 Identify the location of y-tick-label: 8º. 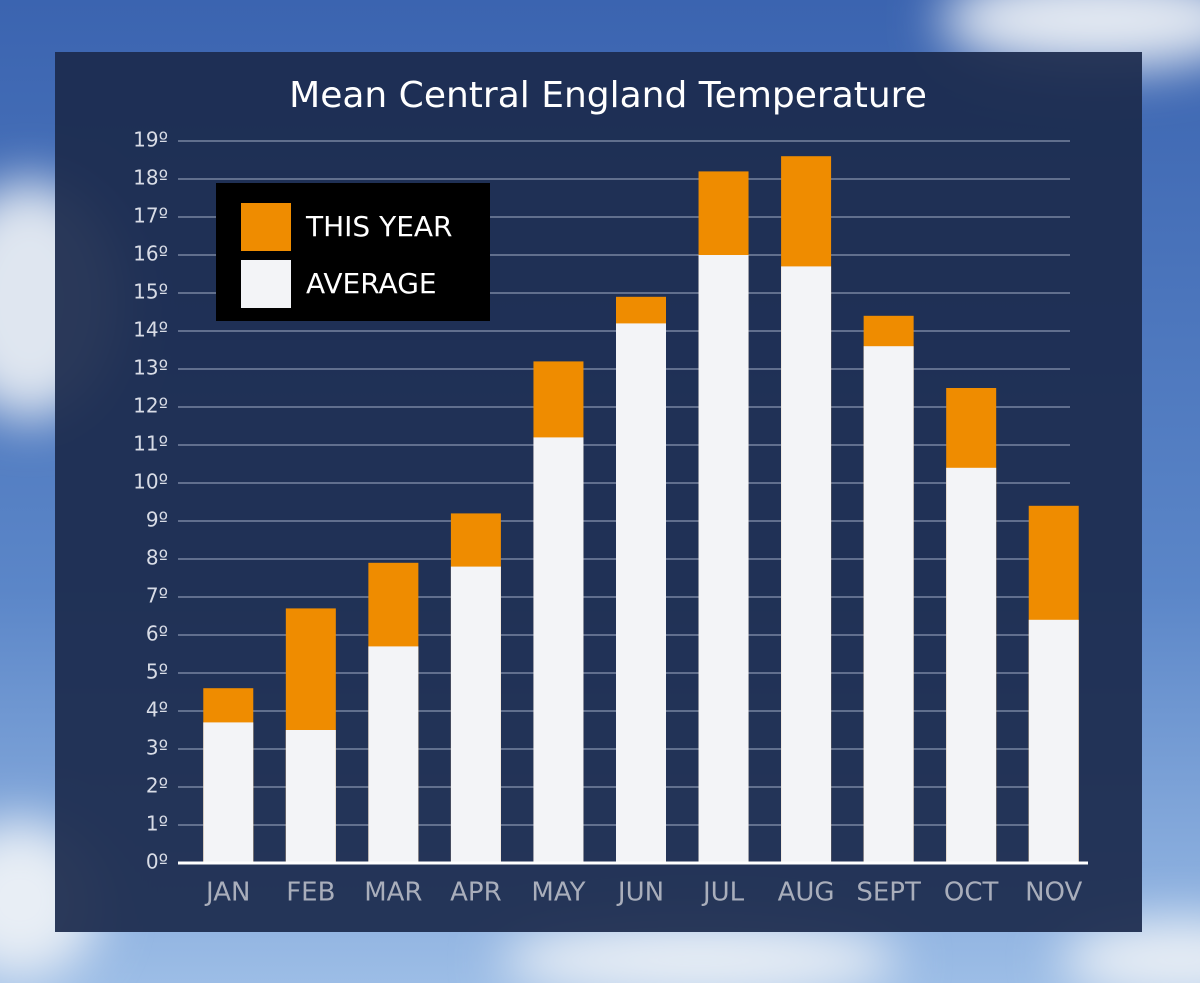
(157, 558).